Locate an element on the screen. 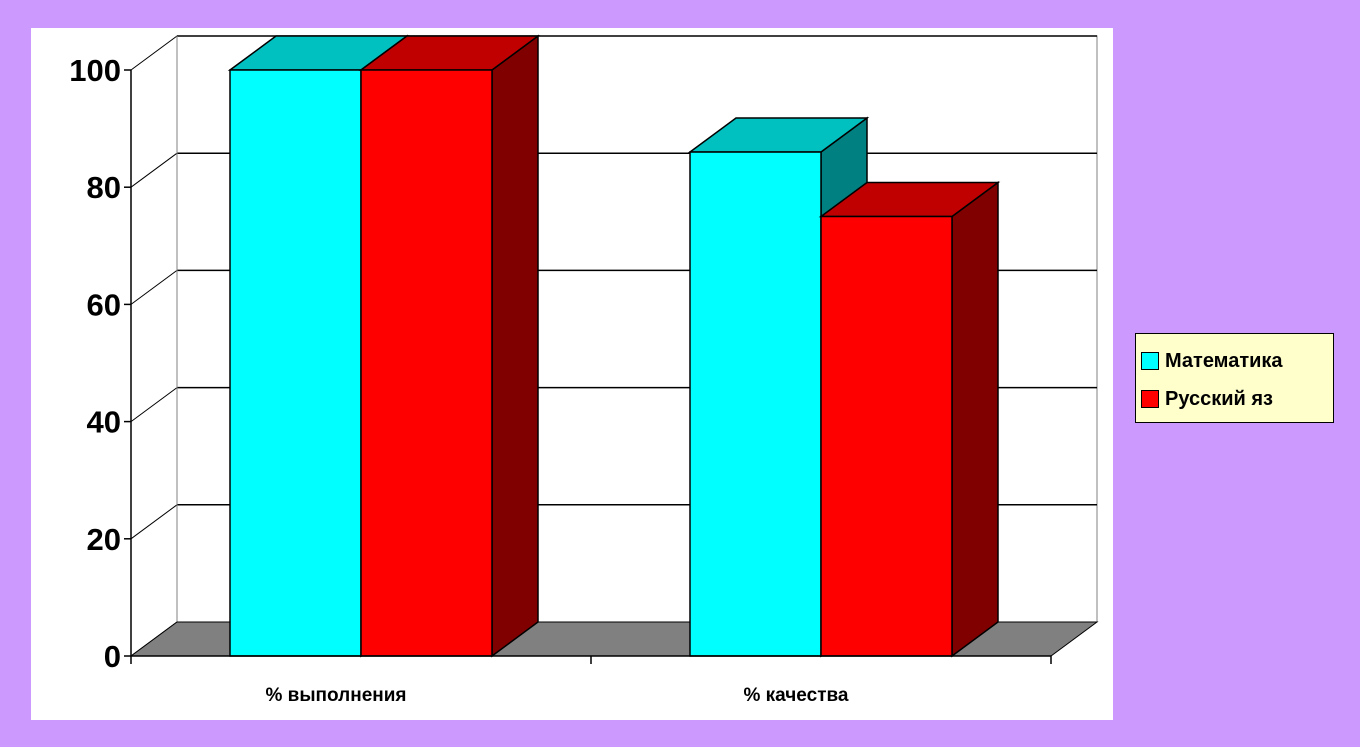 This screenshot has height=747, width=1360. legend-item-russian: Русский яз is located at coordinates (1234, 399).